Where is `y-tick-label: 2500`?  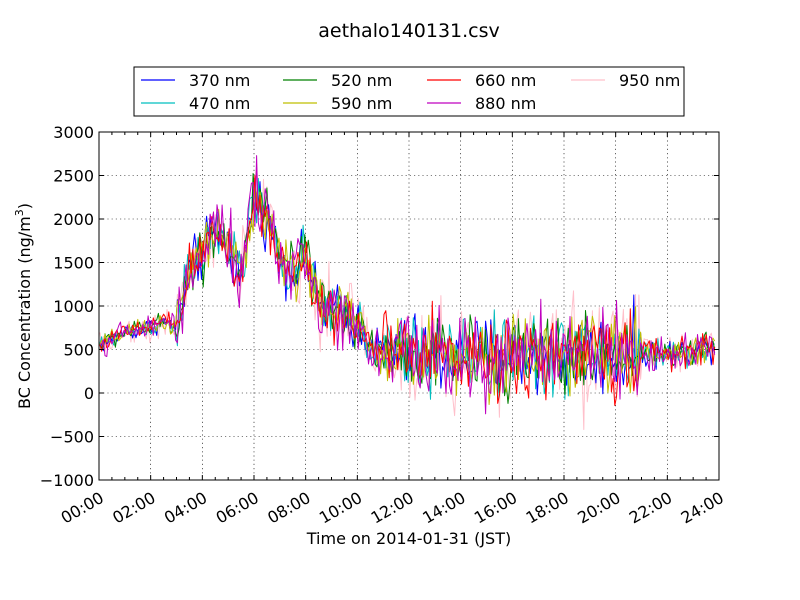
y-tick-label: 2500 is located at coordinates (73, 176).